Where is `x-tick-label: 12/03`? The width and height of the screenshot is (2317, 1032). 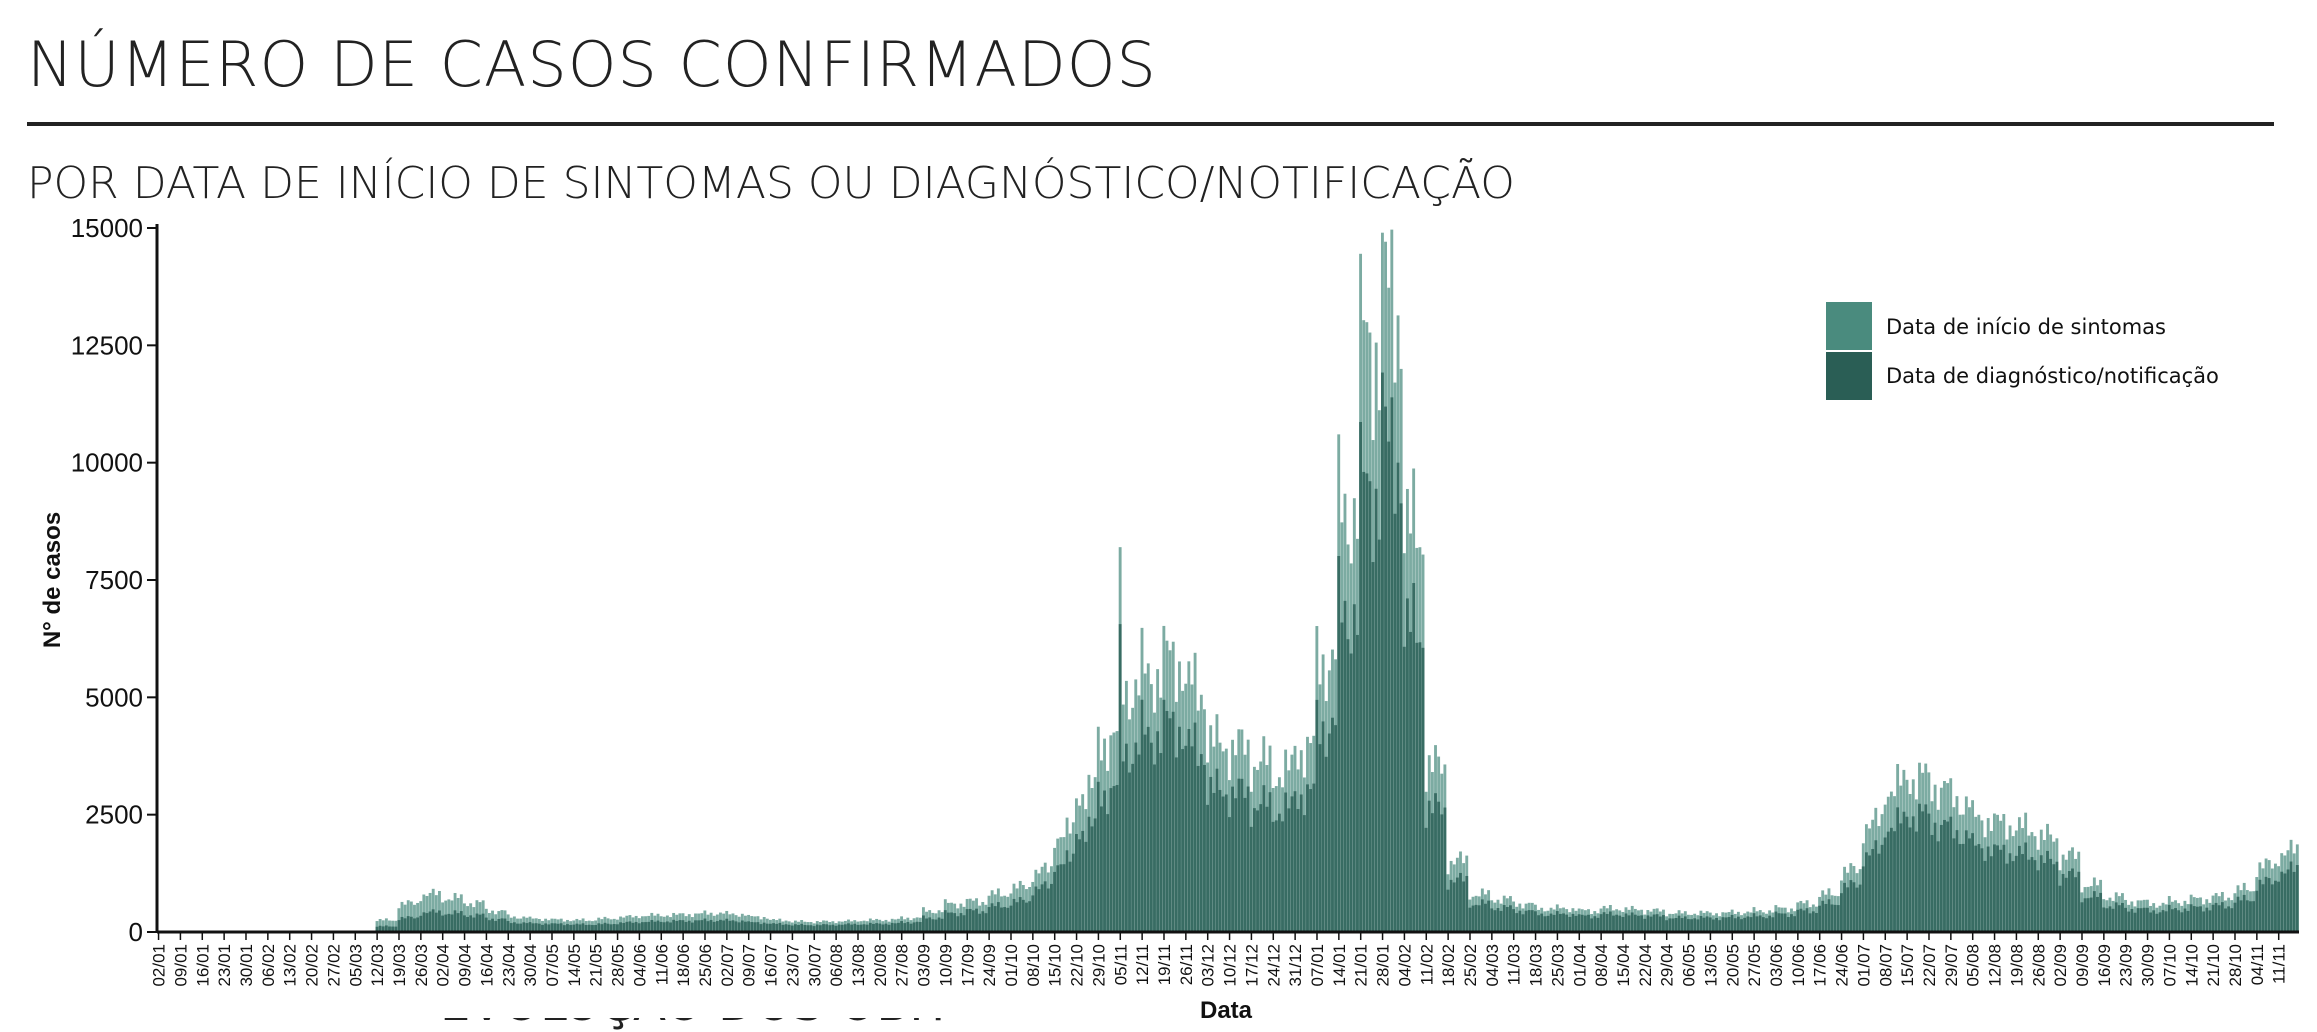 x-tick-label: 12/03 is located at coordinates (377, 965).